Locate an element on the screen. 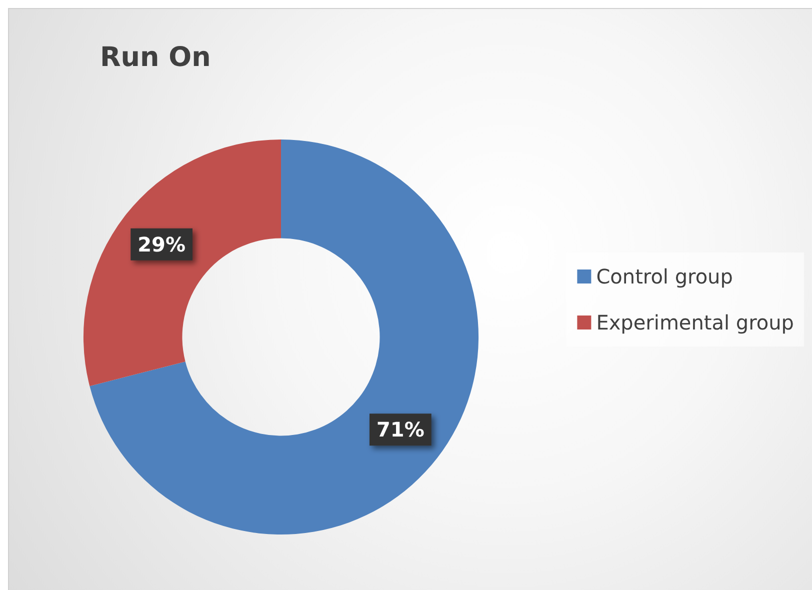 Image resolution: width=812 pixels, height=590 pixels. data-label: 29% is located at coordinates (162, 244).